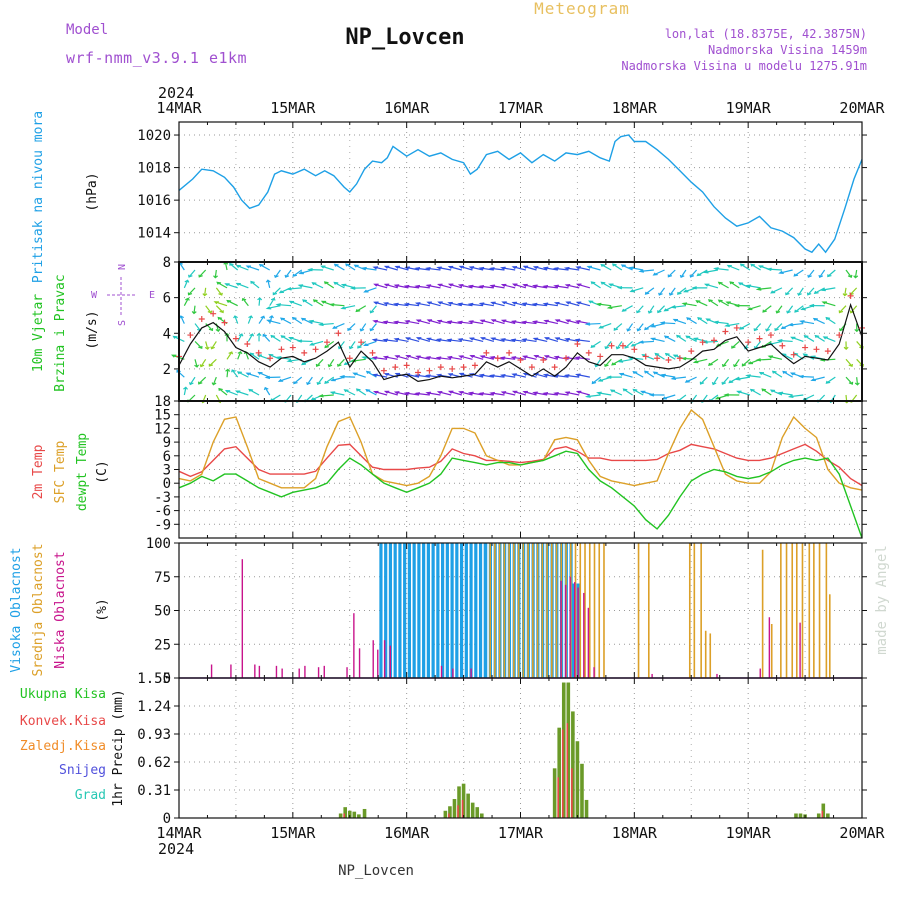  I want to click on station-title: NP_Lovcen, so click(404, 37).